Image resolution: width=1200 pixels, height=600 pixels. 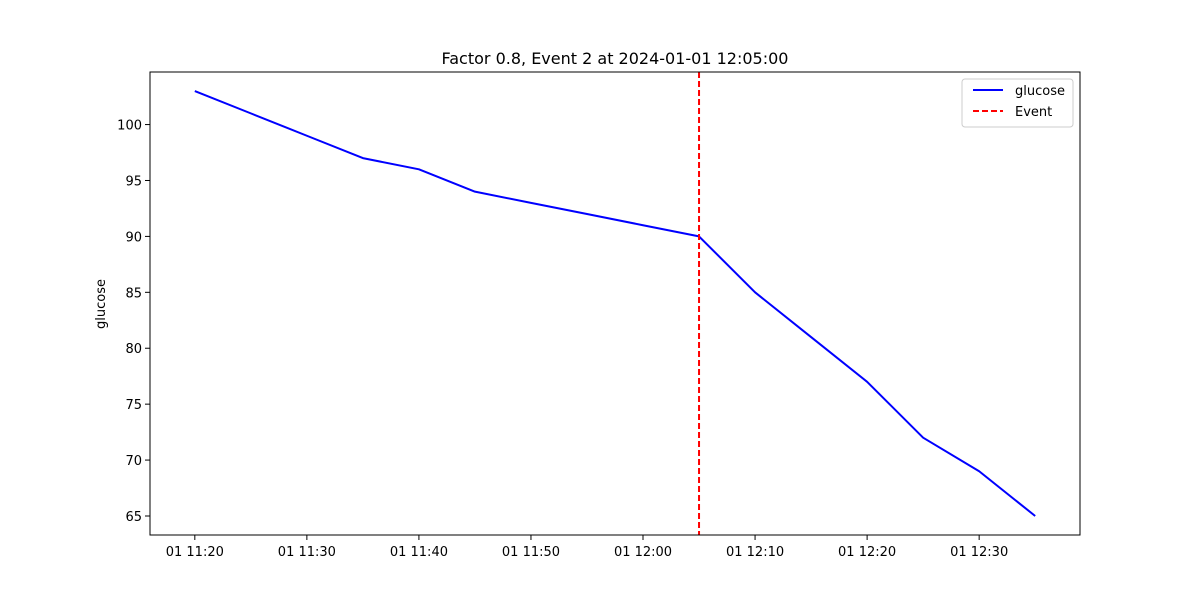 What do you see at coordinates (755, 552) in the screenshot?
I see `x-tick-label: 01 12:10` at bounding box center [755, 552].